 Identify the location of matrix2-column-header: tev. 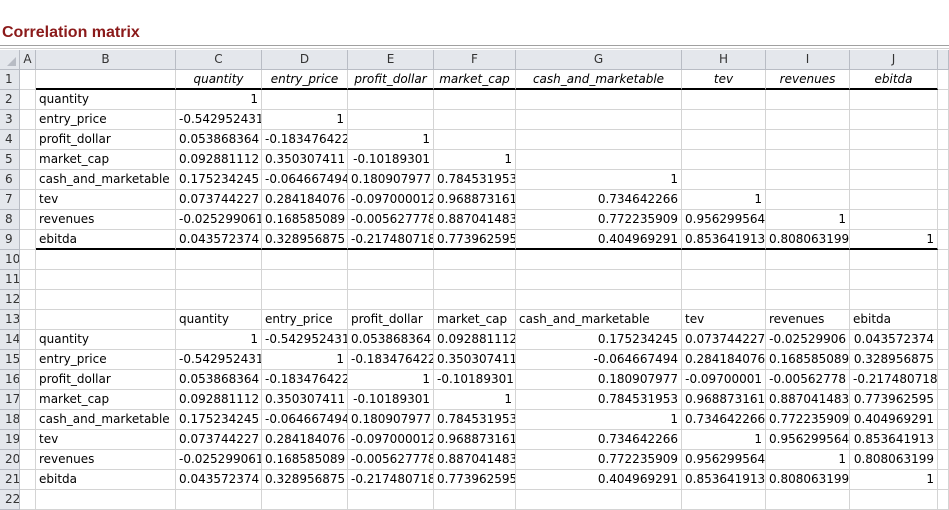
(724, 320).